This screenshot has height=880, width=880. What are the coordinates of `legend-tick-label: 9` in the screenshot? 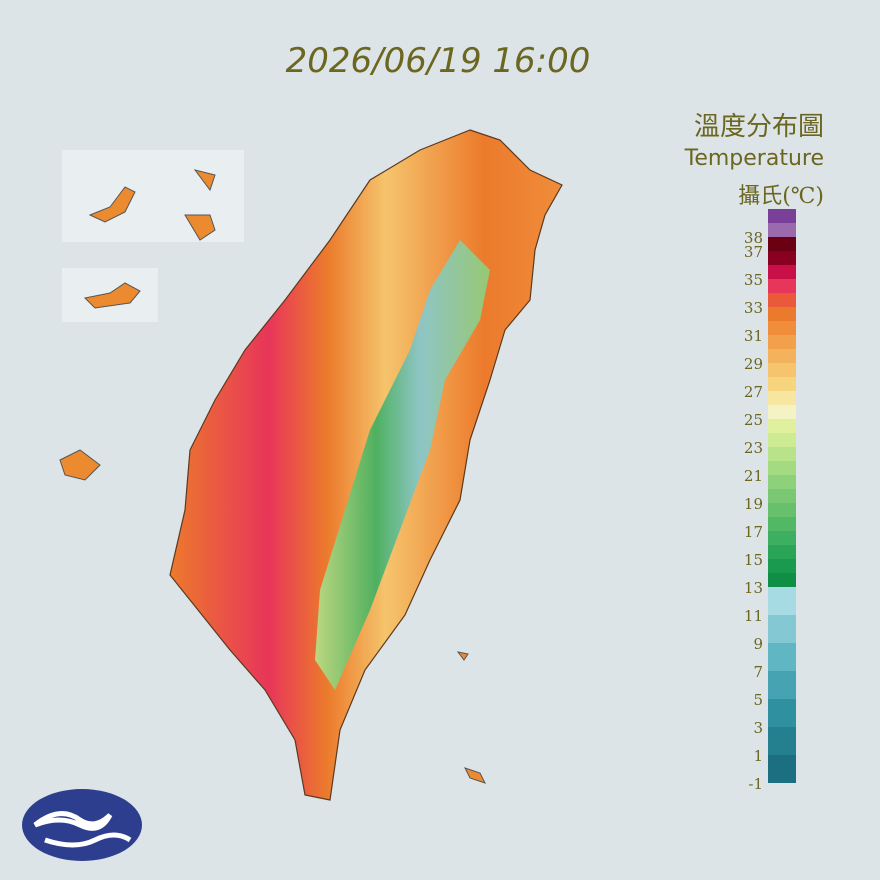 It's located at (758, 644).